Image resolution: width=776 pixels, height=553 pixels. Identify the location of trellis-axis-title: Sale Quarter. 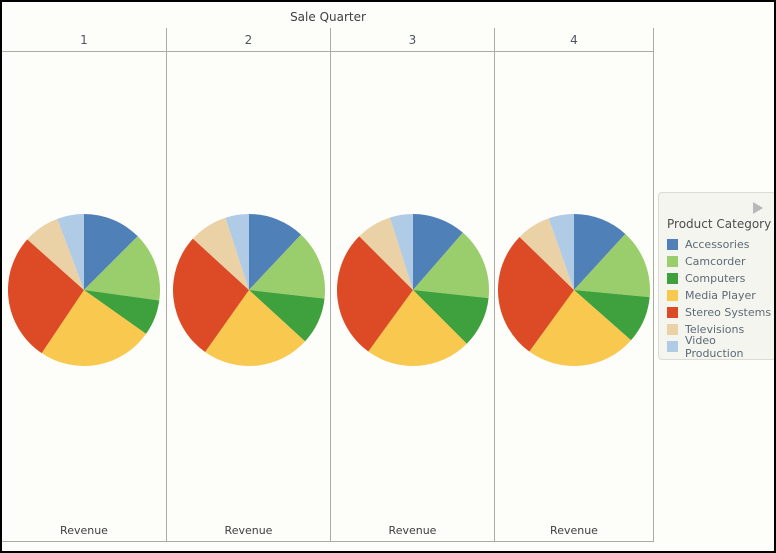
(328, 17).